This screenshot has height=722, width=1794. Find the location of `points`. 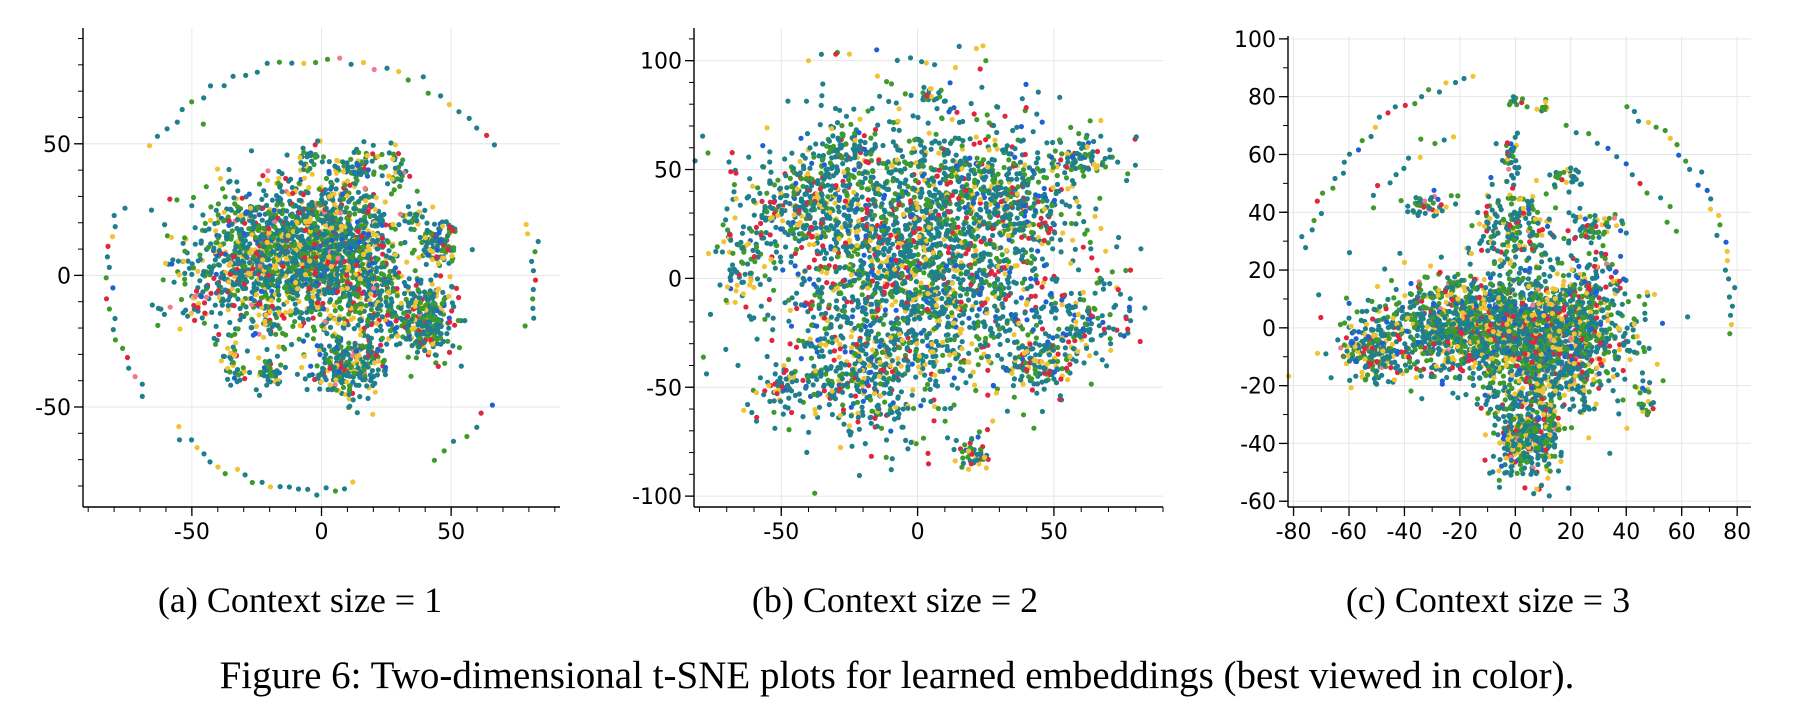

points is located at coordinates (322, 276).